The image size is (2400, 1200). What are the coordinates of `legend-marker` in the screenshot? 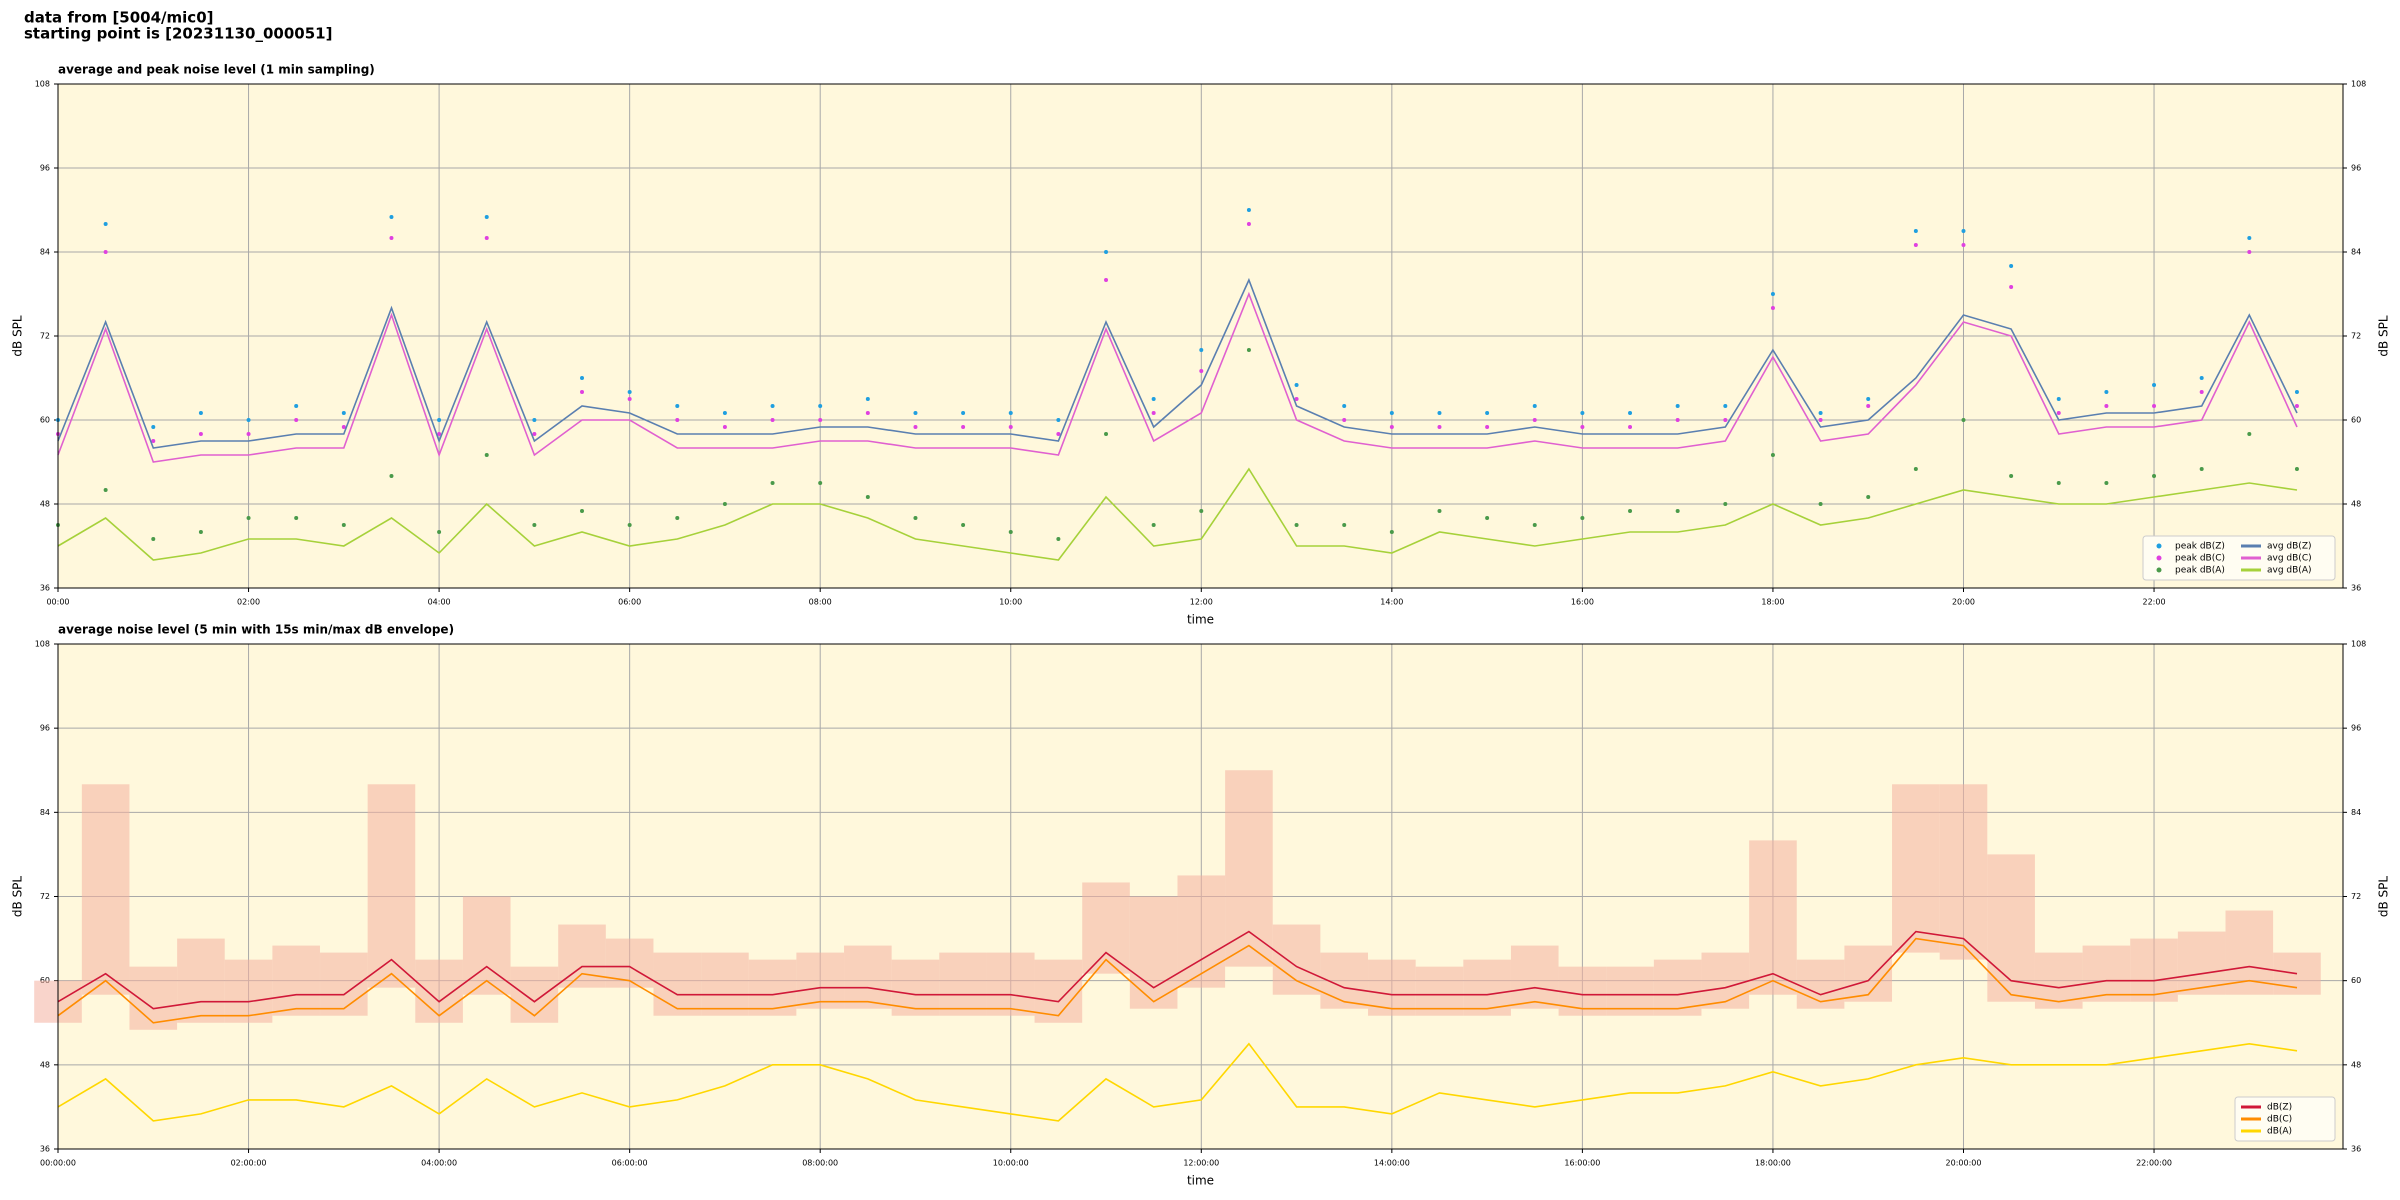 It's located at (2159, 546).